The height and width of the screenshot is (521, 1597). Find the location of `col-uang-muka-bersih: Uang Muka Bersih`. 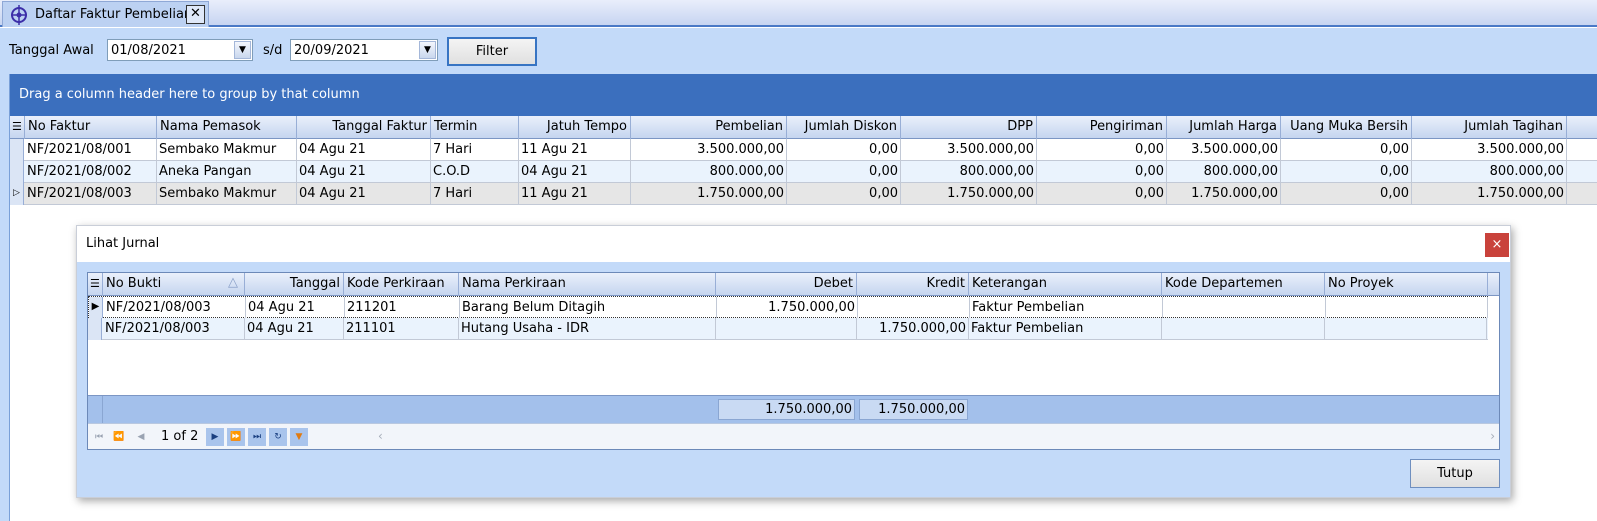

col-uang-muka-bersih: Uang Muka Bersih is located at coordinates (1346, 127).